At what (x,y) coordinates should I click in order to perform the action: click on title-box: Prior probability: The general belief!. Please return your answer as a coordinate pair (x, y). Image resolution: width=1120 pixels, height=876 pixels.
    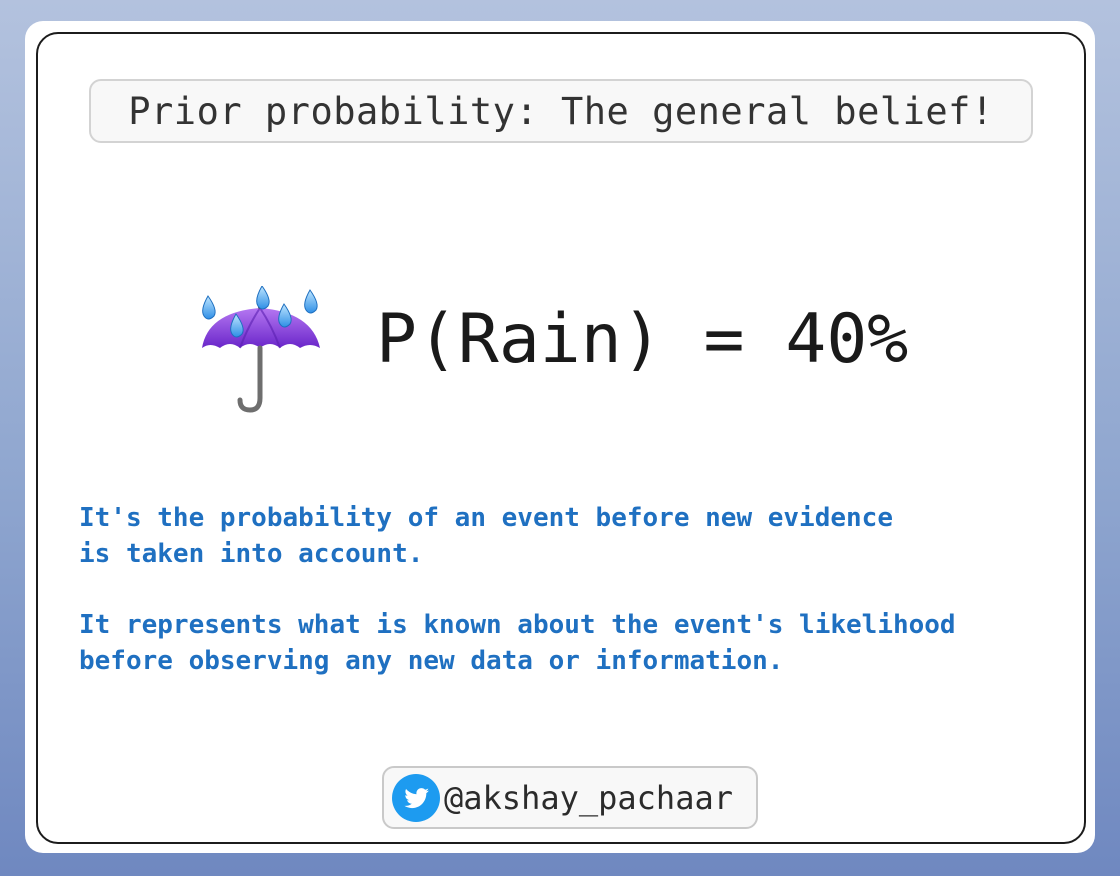
    Looking at the image, I should click on (561, 111).